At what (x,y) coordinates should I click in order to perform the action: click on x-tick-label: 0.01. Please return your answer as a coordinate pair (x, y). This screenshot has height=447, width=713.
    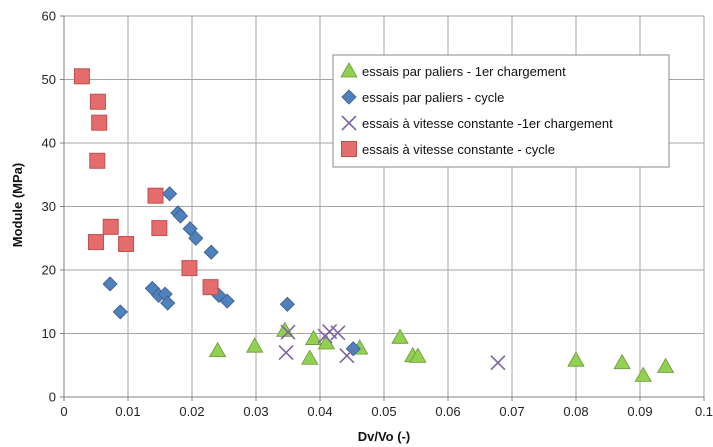
    Looking at the image, I should click on (127, 411).